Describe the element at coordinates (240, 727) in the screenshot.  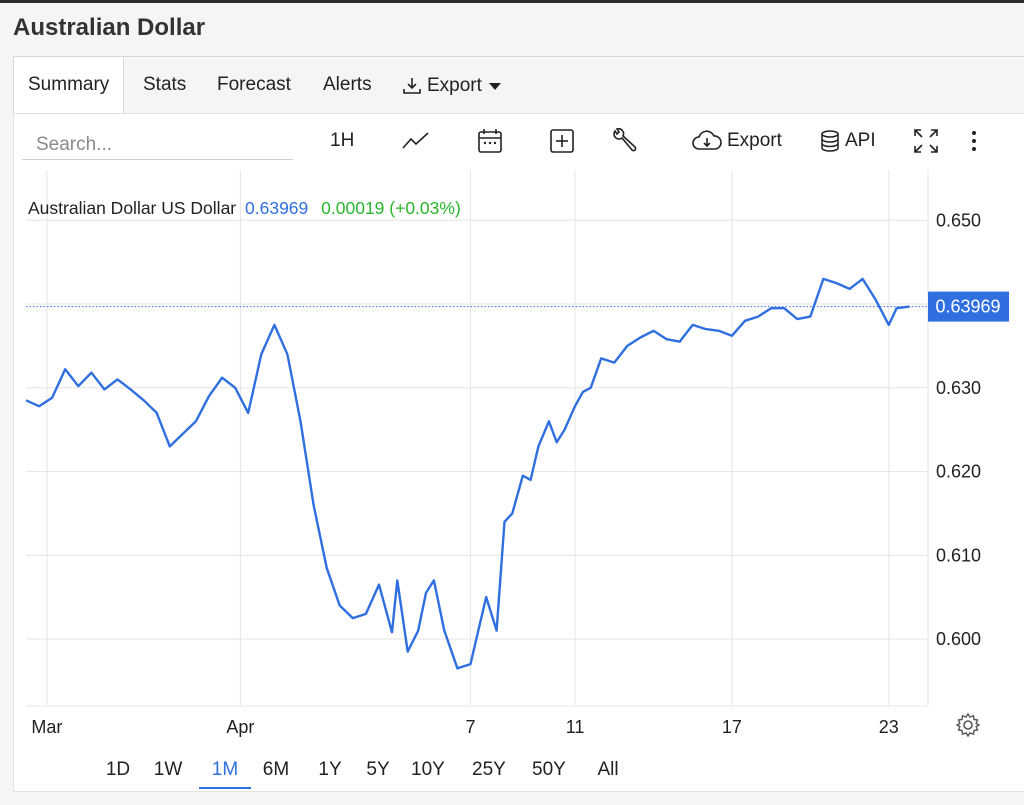
I see `x-tick-label: Apr` at that location.